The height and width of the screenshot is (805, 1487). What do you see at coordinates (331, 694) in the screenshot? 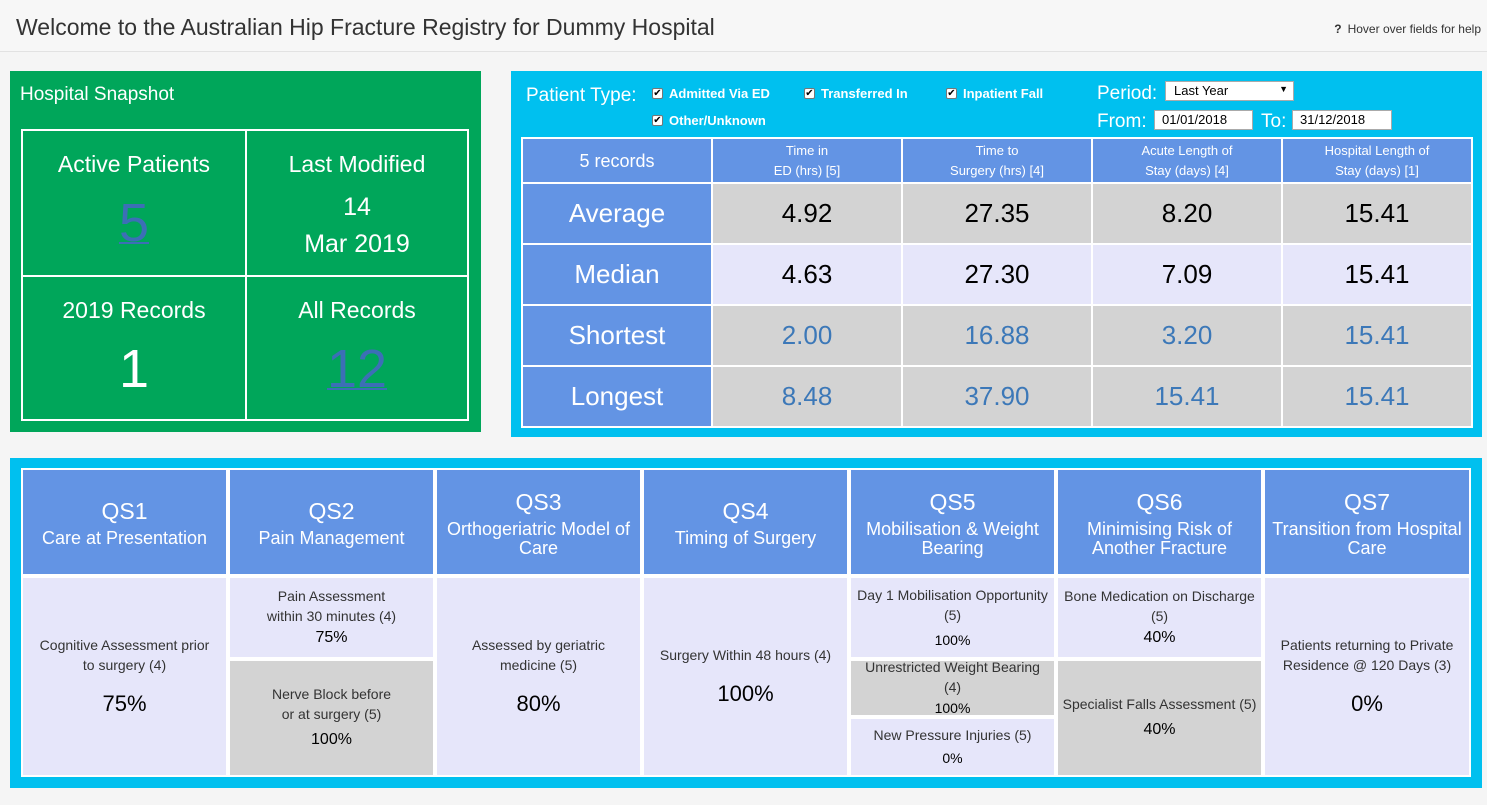
I see `indicator-label: Nerve Block before` at bounding box center [331, 694].